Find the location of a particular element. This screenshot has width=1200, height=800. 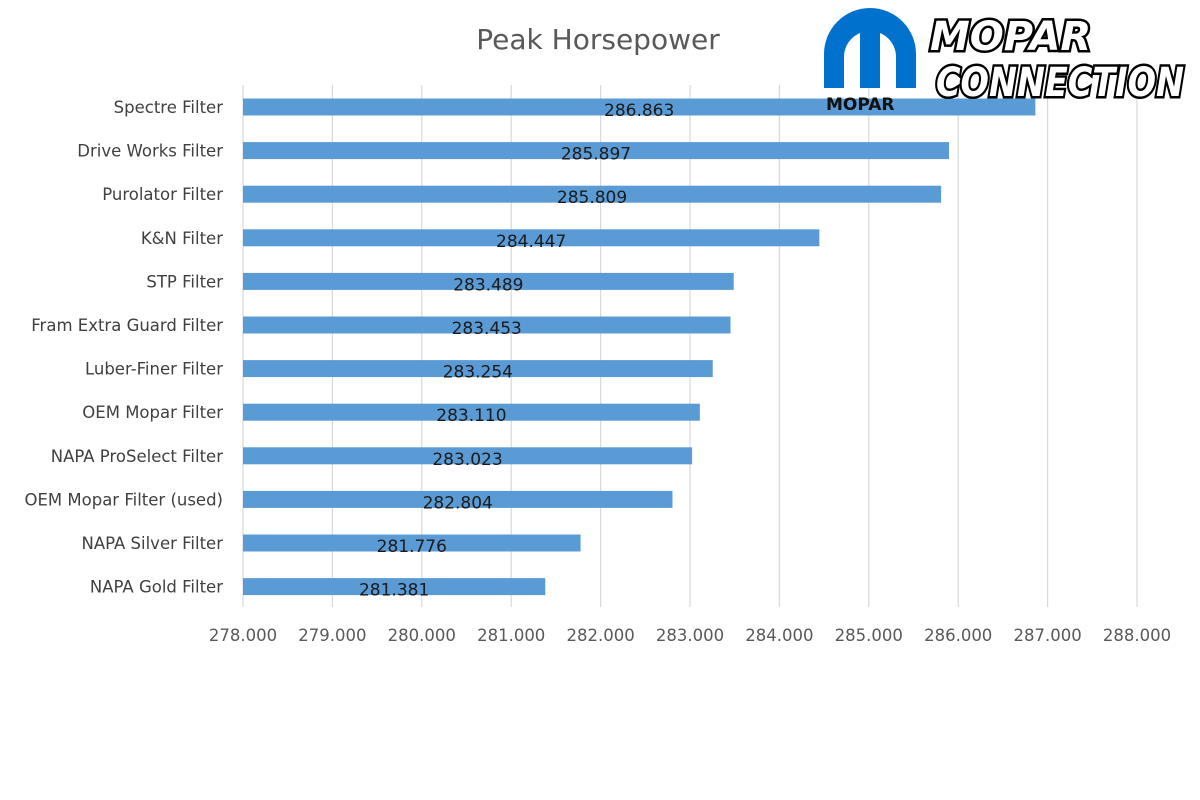

category-label: Purolator Filter is located at coordinates (162, 194).